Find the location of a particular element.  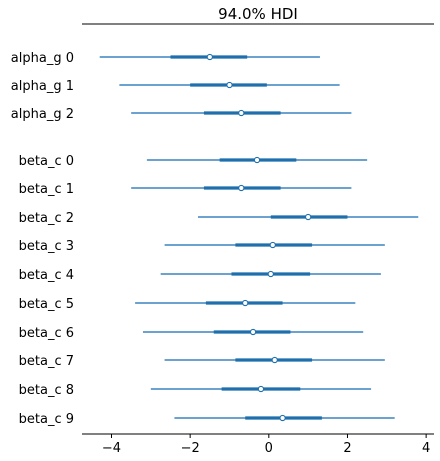

row-label: alpha_g 1 is located at coordinates (42, 86).